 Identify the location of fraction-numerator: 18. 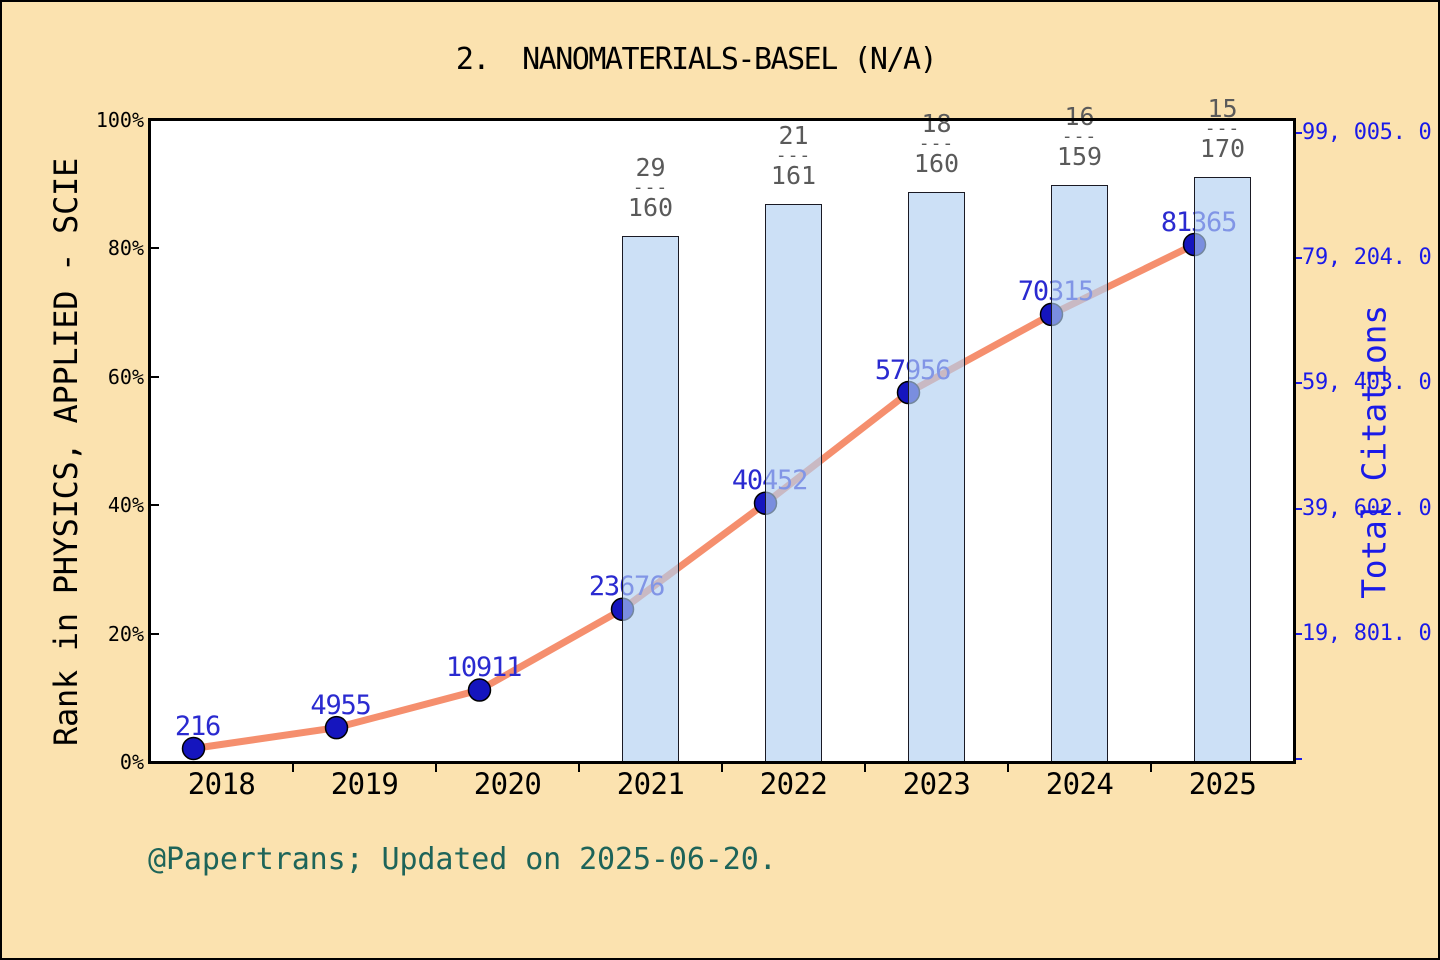
(936, 124).